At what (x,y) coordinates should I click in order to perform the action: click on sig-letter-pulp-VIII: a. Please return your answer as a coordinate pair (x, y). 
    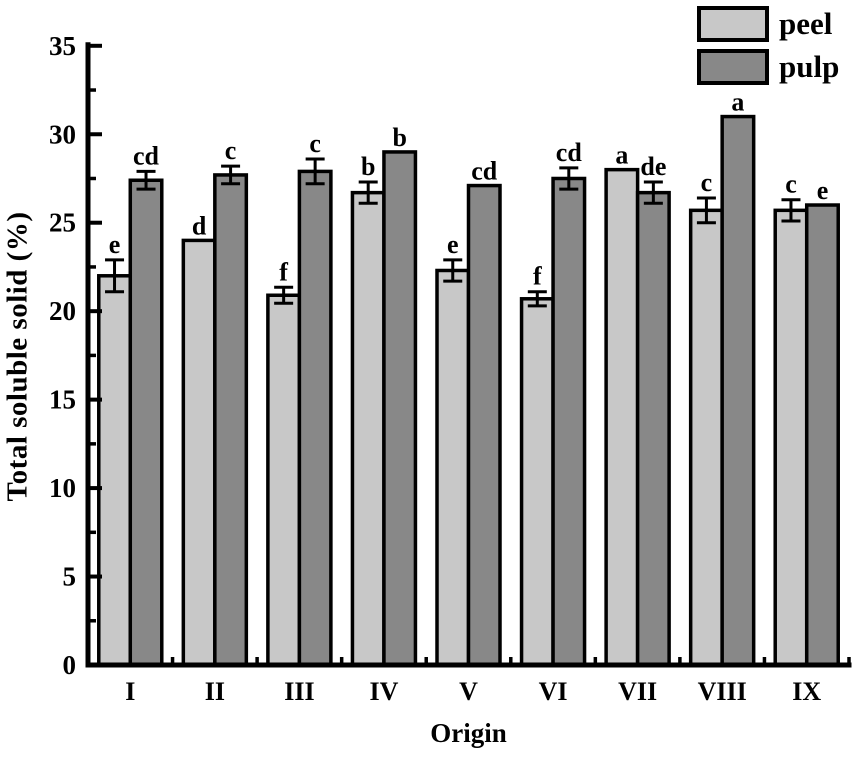
    Looking at the image, I should click on (737, 102).